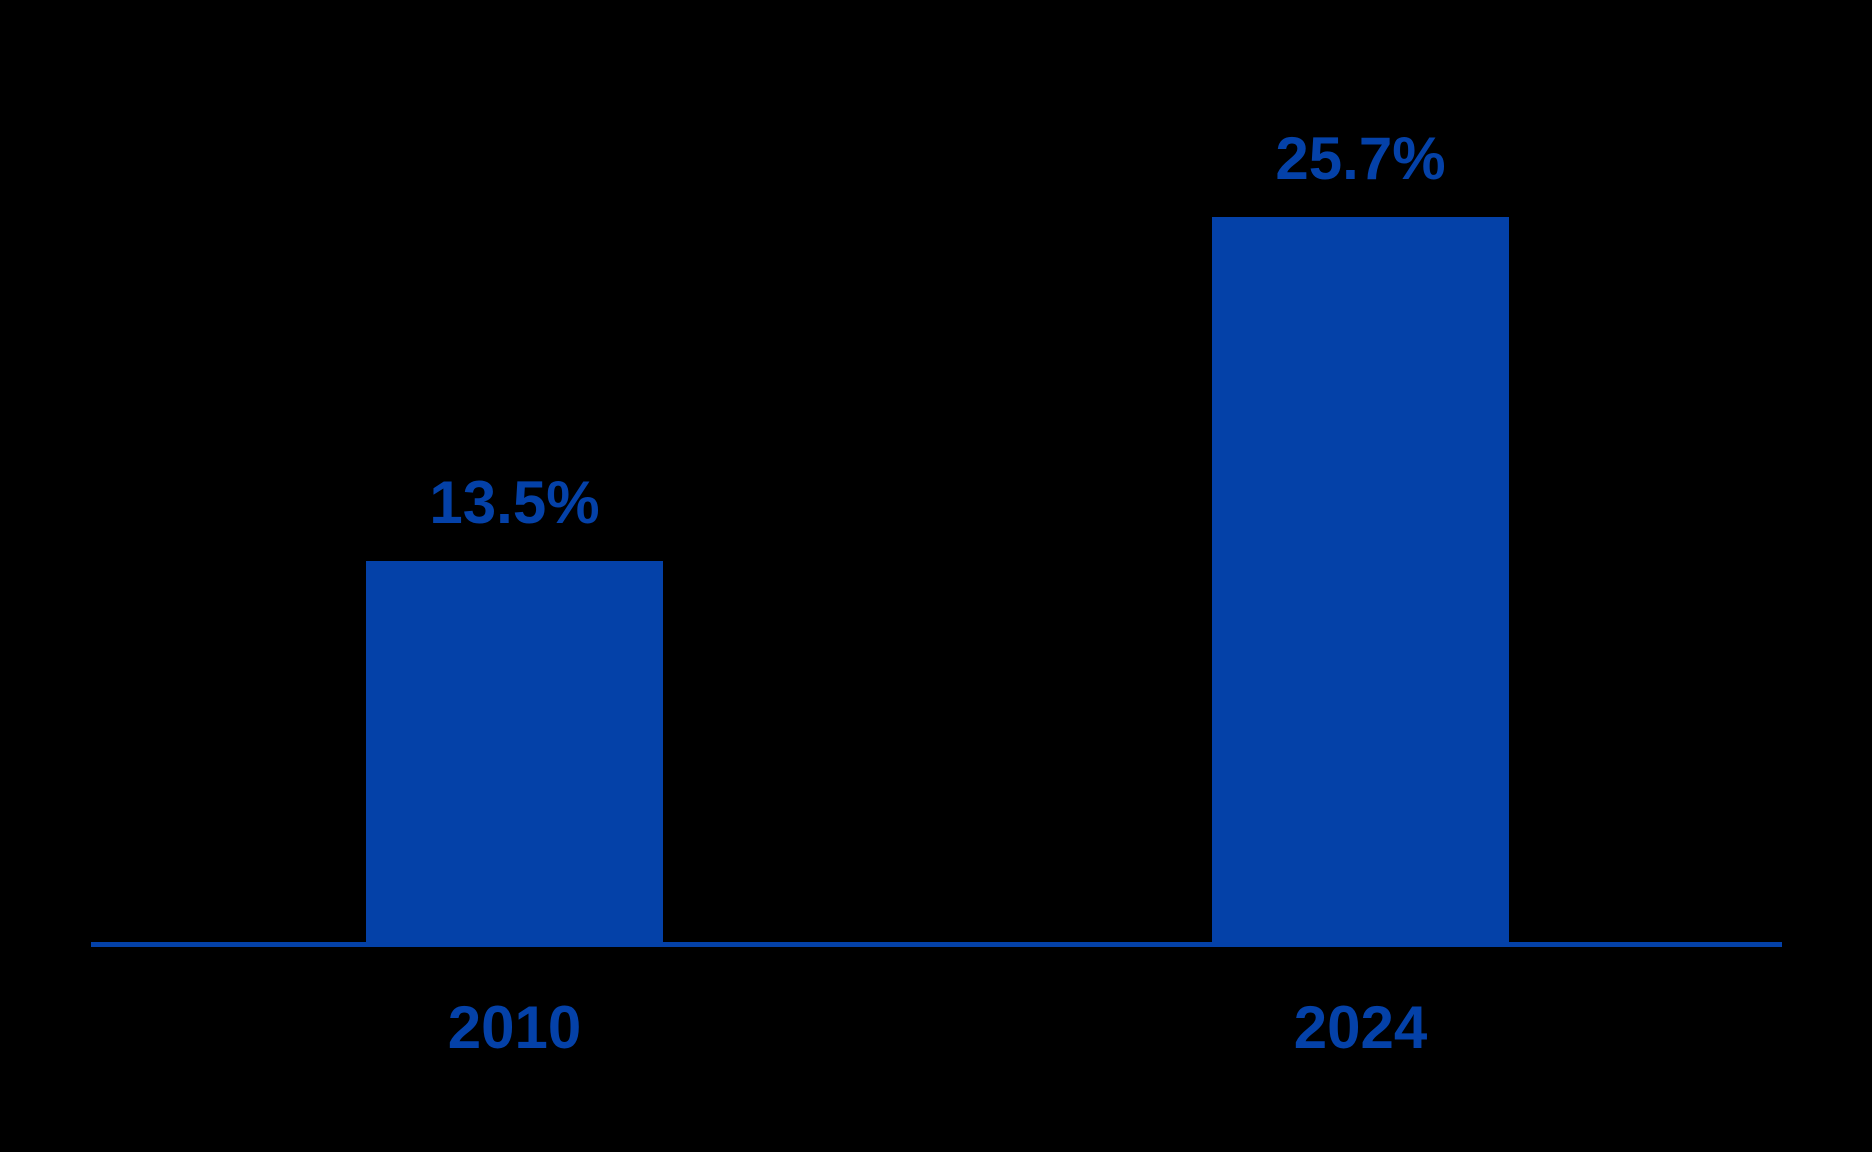 The width and height of the screenshot is (1872, 1152). What do you see at coordinates (1360, 579) in the screenshot?
I see `bar-2024` at bounding box center [1360, 579].